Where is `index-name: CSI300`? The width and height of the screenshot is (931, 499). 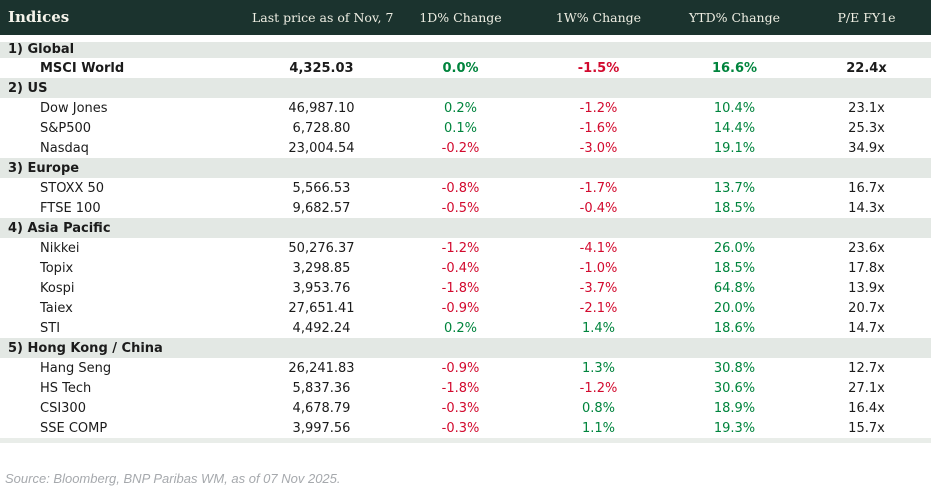 index-name: CSI300 is located at coordinates (63, 408).